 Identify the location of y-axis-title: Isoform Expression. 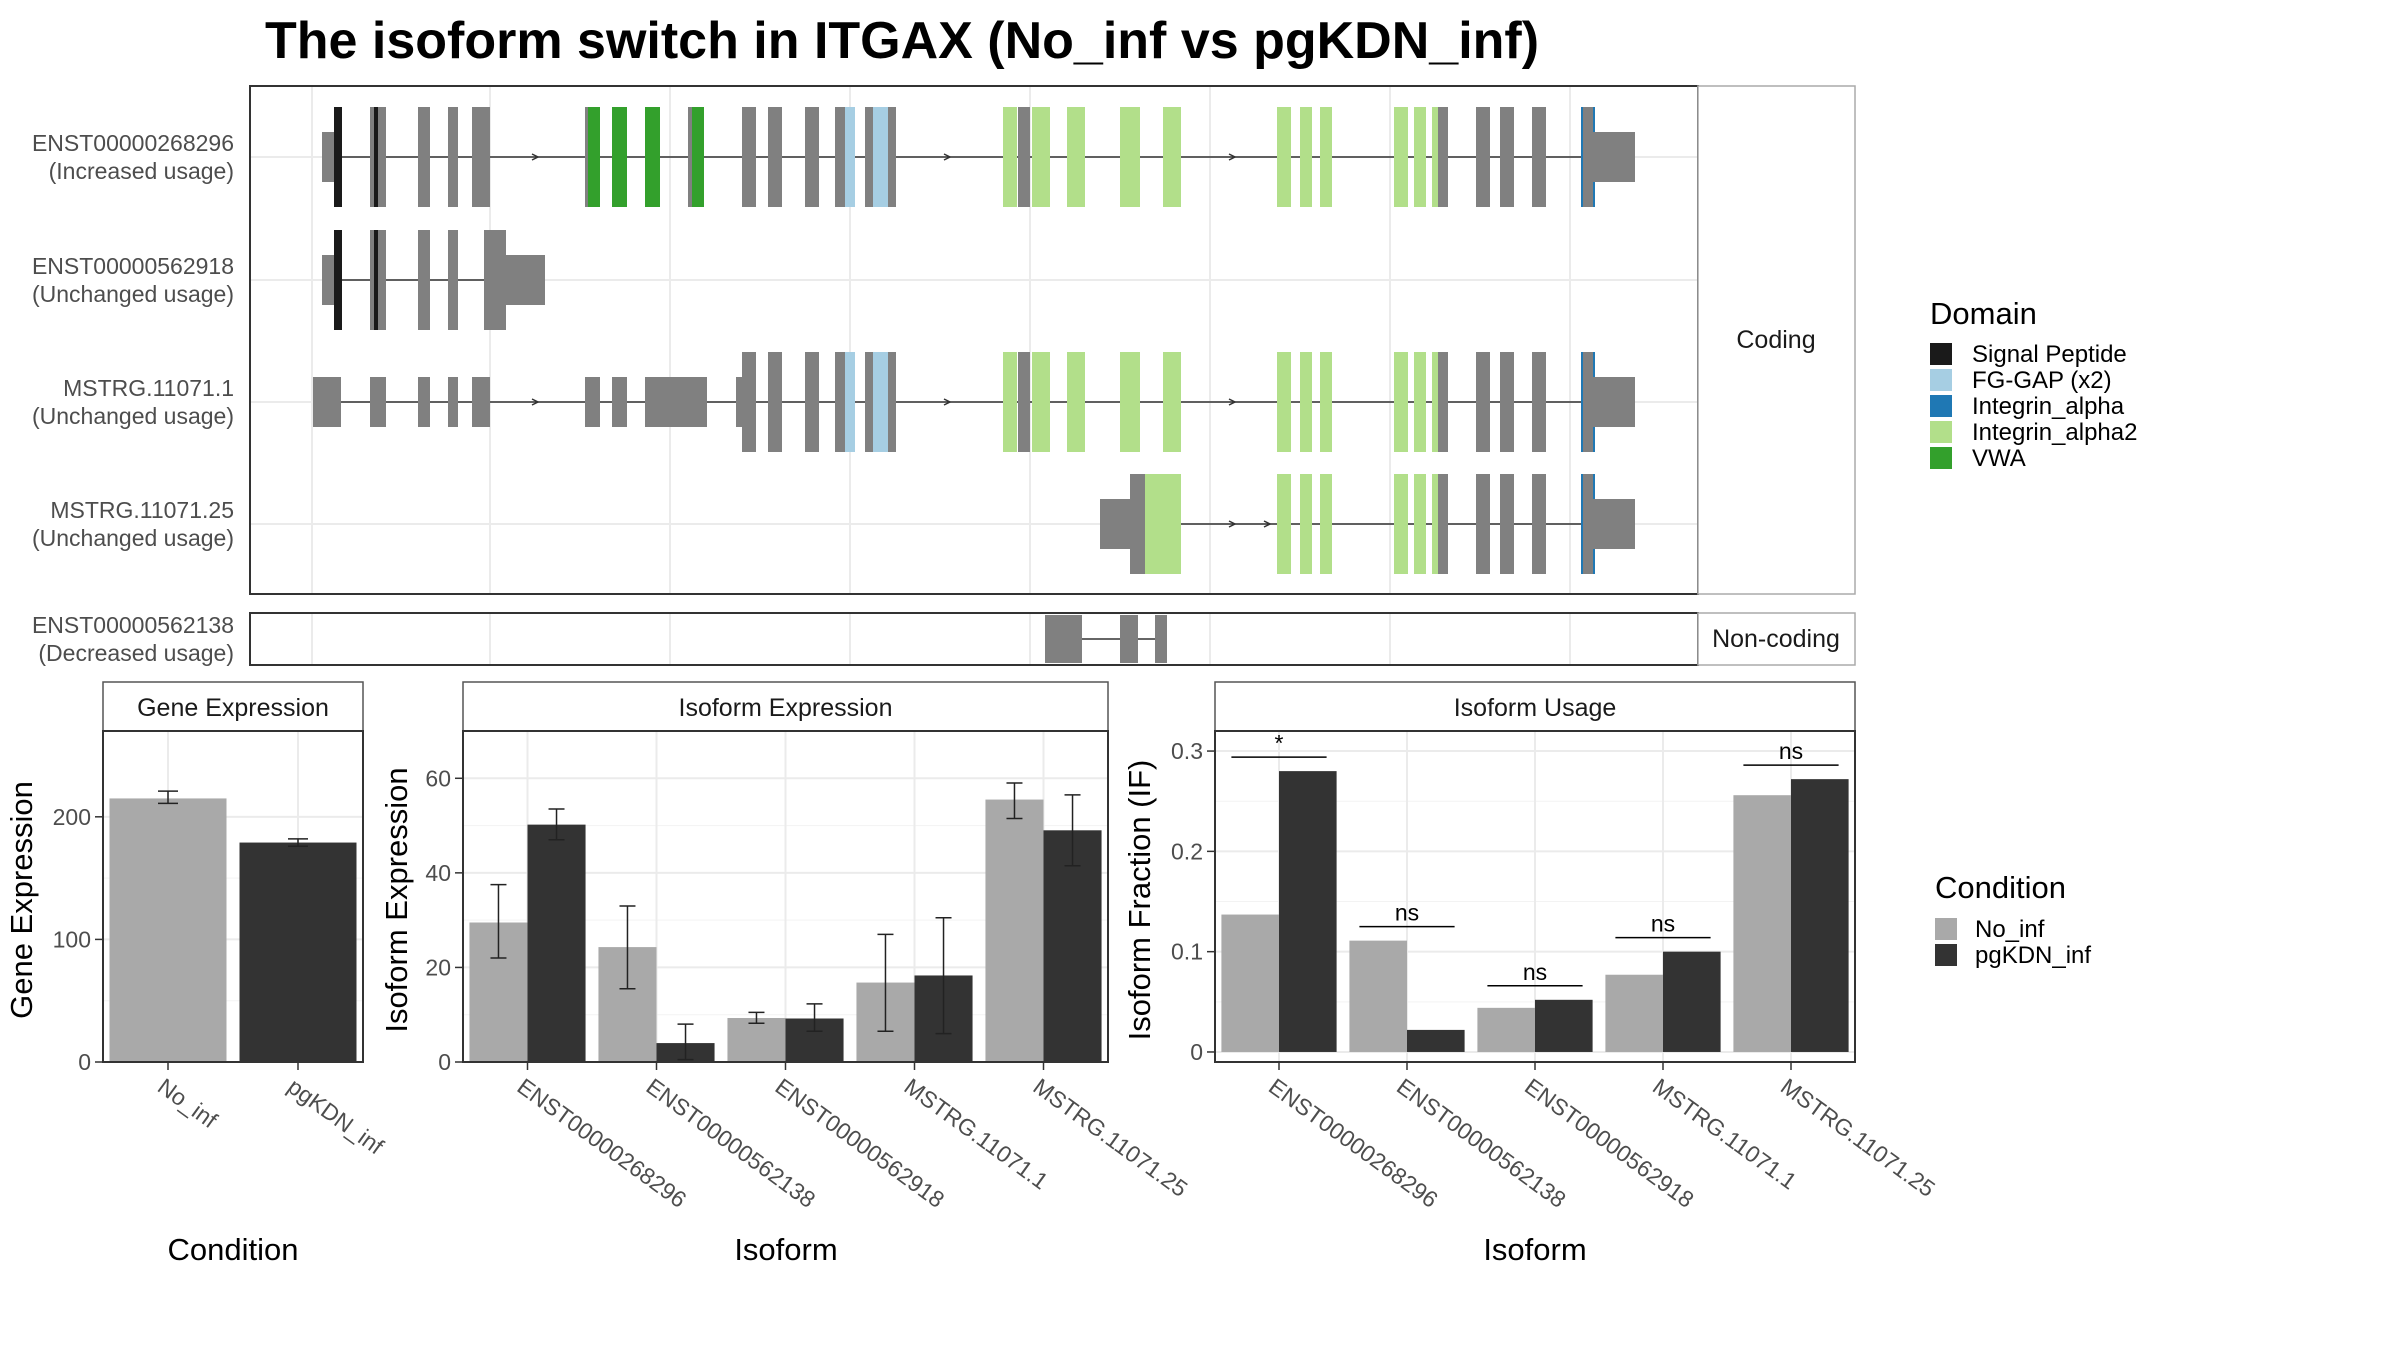
(396, 899).